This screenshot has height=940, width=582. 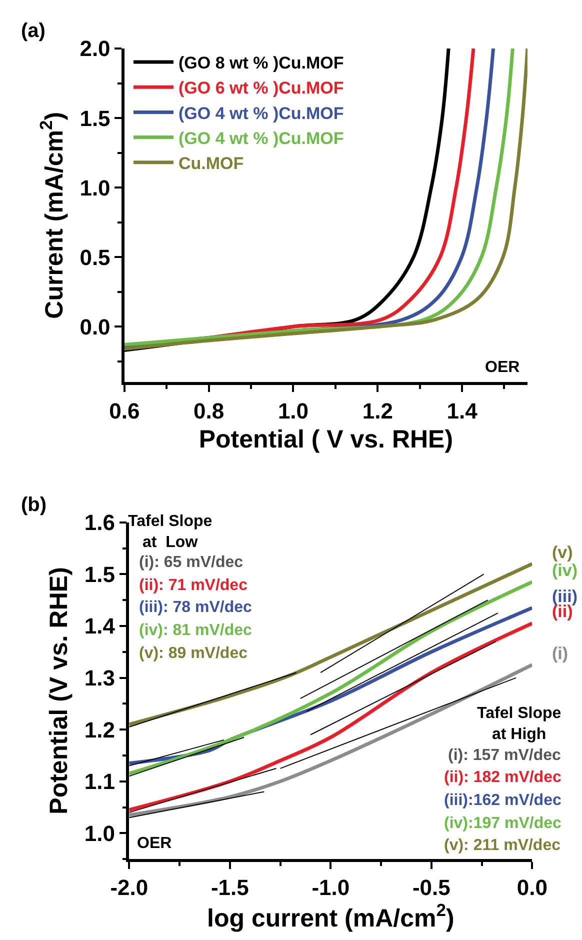 What do you see at coordinates (170, 532) in the screenshot?
I see `annotation: Tafel Slope at Low` at bounding box center [170, 532].